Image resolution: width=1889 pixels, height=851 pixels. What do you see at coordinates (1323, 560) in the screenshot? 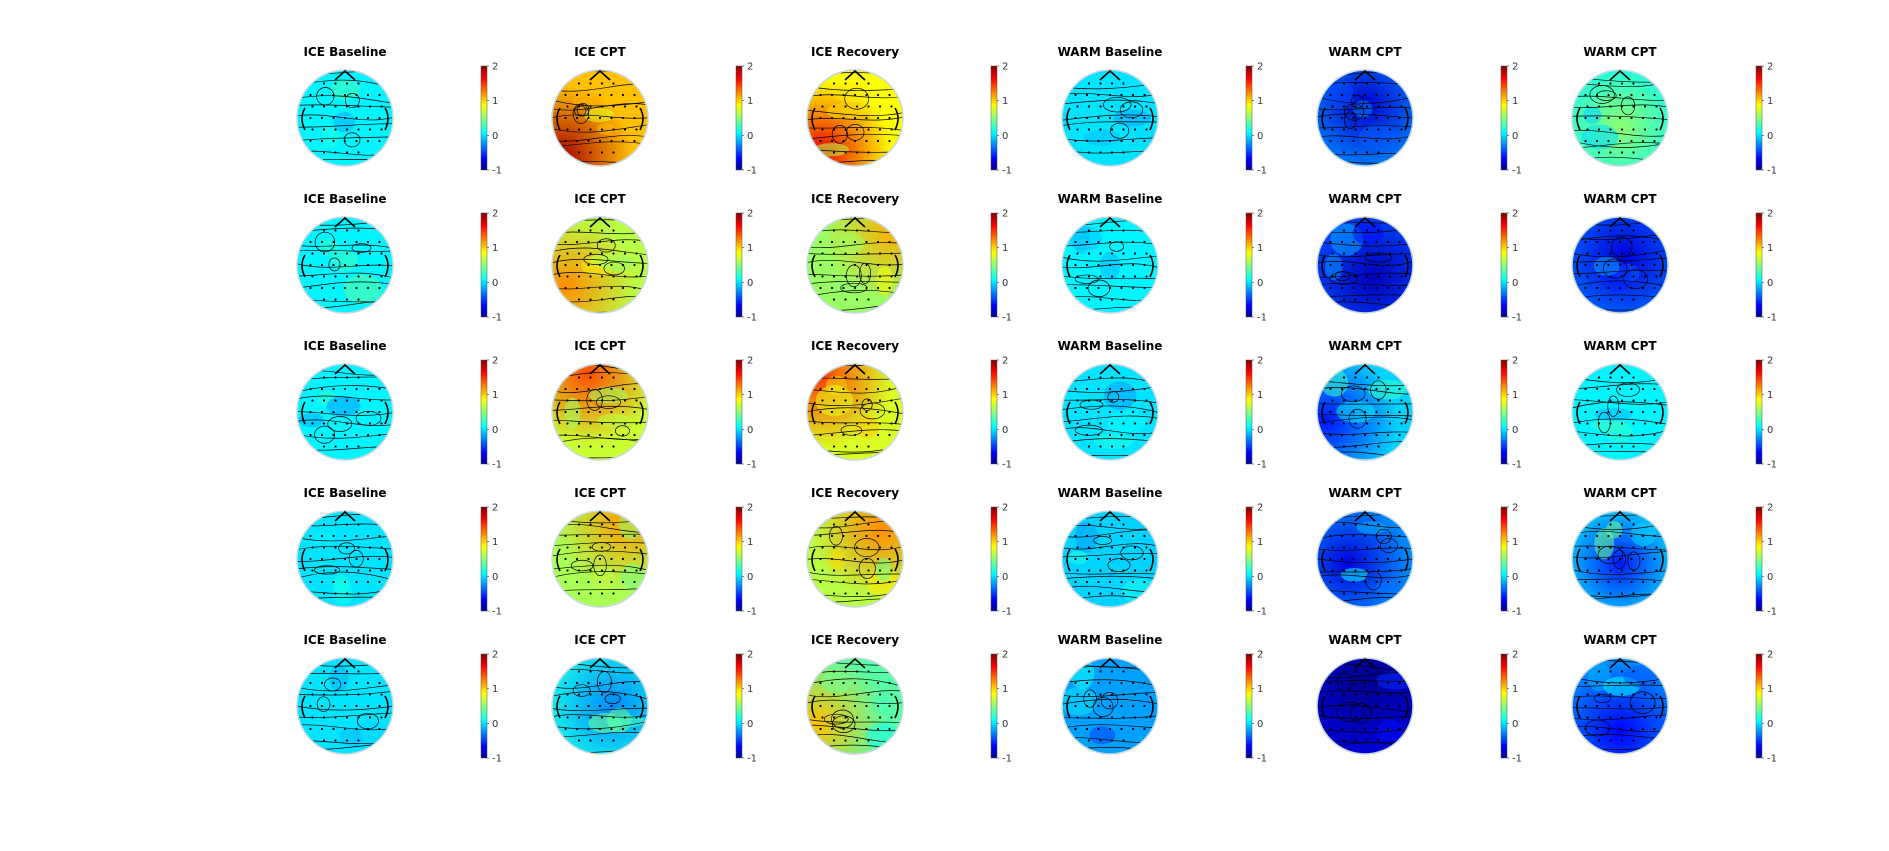
I see `left-ear-marker` at bounding box center [1323, 560].